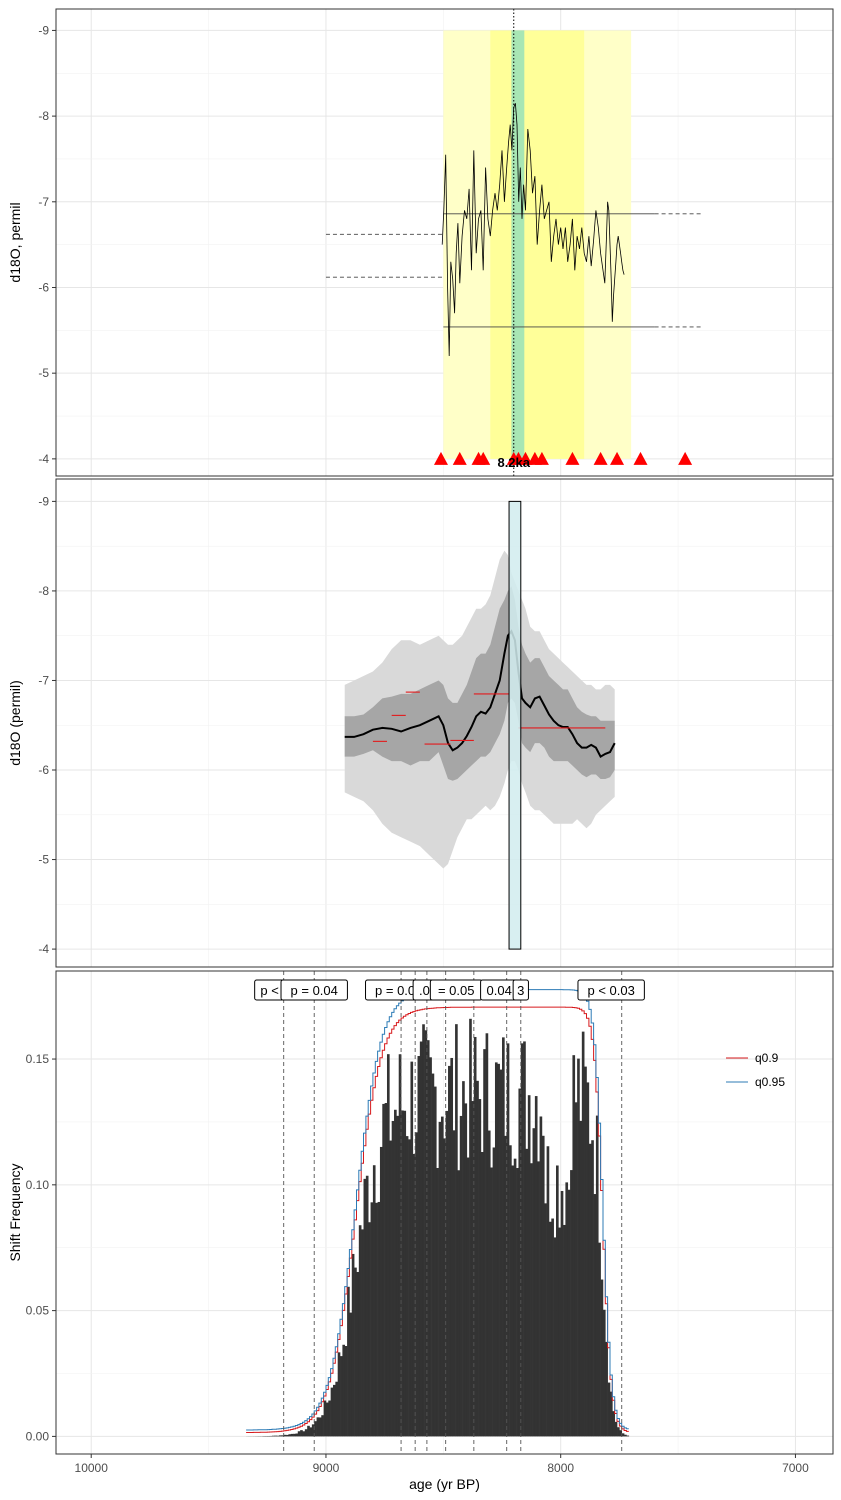  I want to click on y-tick-label: -9, so click(43, 30).